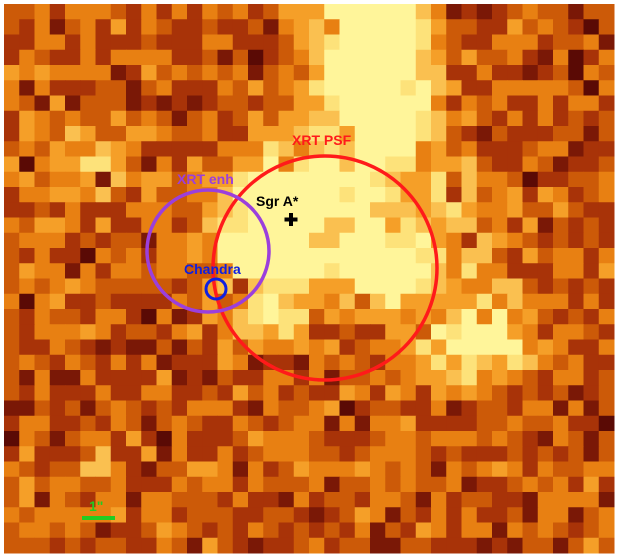 The height and width of the screenshot is (556, 618). I want to click on chandra-circle, so click(216, 289).